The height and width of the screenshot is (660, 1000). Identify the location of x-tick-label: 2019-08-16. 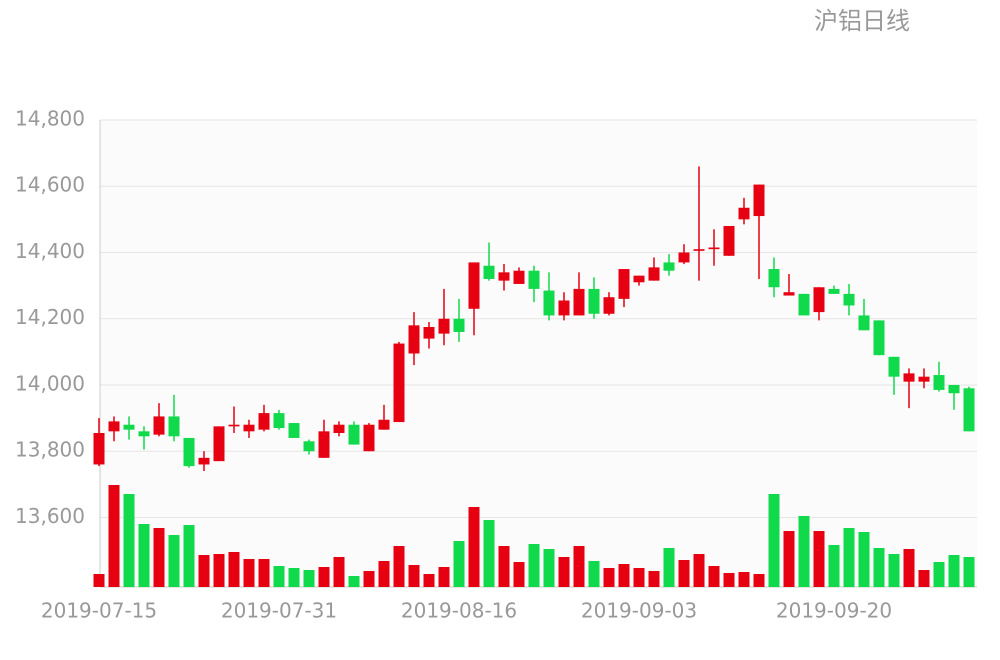
(459, 611).